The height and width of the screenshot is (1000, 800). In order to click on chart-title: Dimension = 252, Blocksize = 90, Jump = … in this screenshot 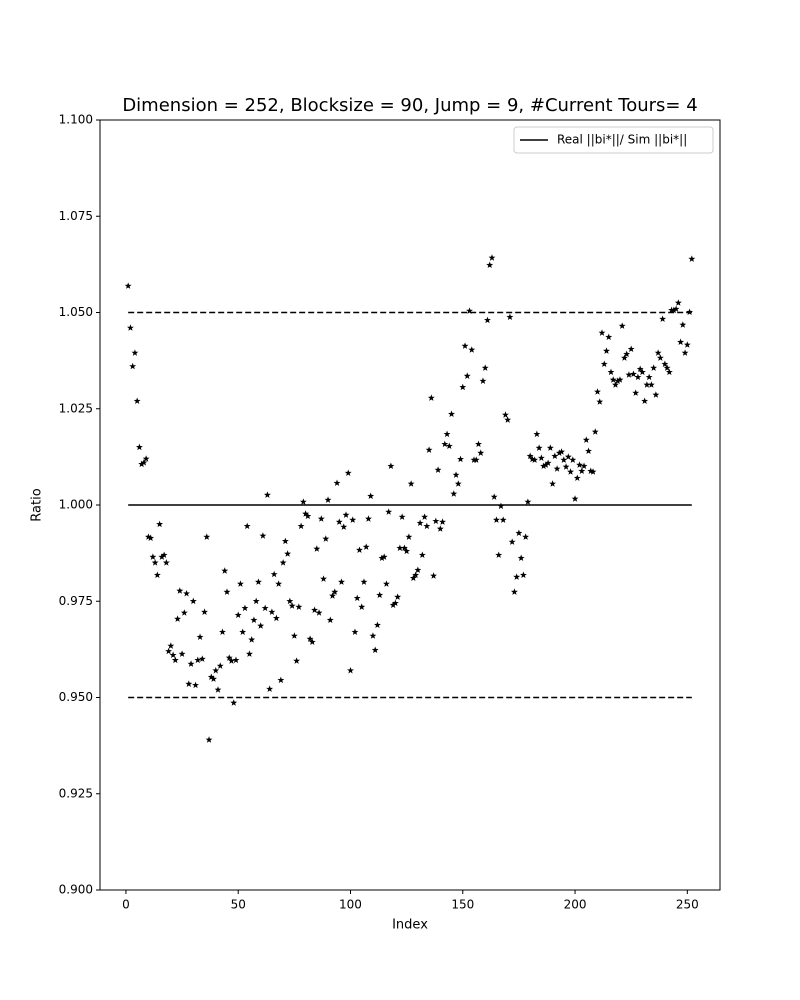, I will do `click(409, 105)`.